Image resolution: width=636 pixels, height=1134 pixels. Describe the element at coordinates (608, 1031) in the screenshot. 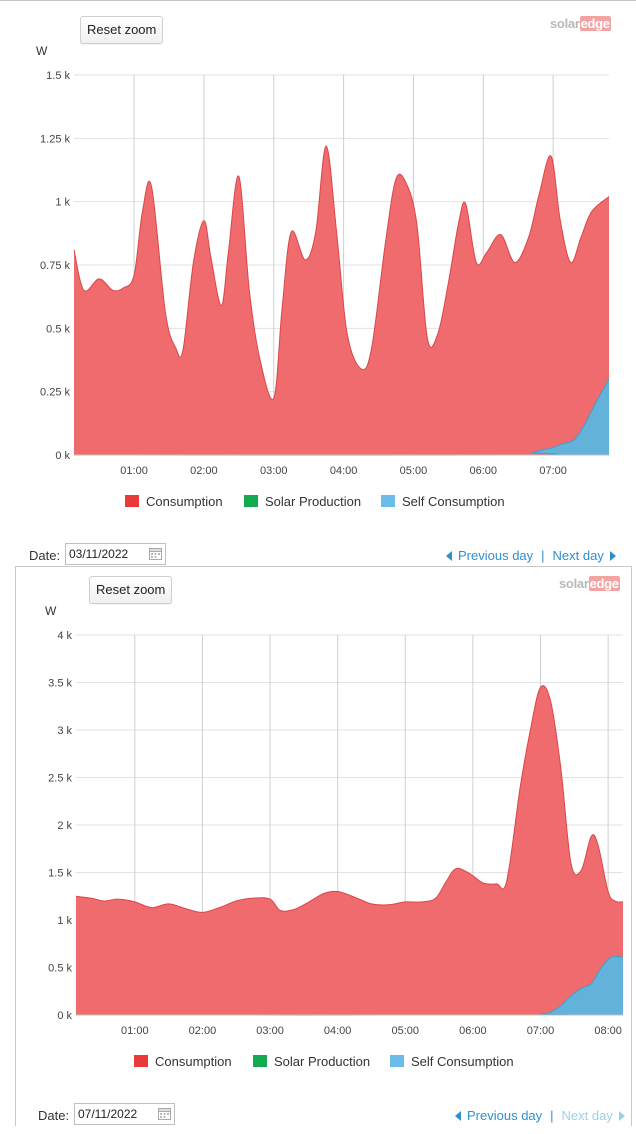

I see `x-tick-label: 08:00` at that location.